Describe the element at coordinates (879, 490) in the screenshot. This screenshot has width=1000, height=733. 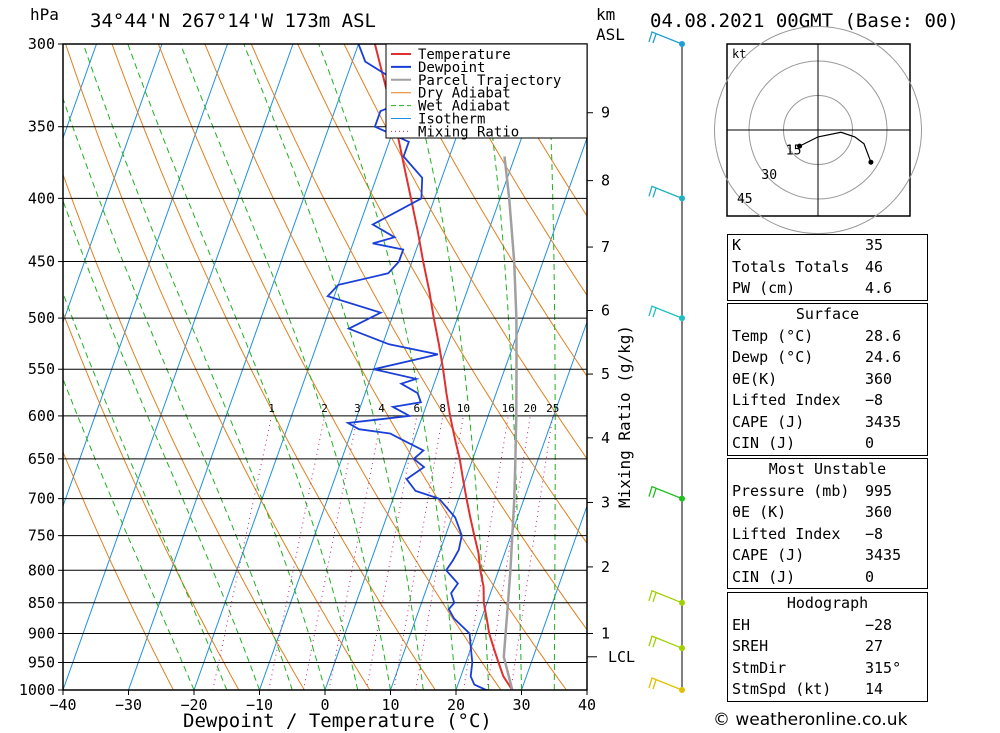
I see `index-value: 995` at that location.